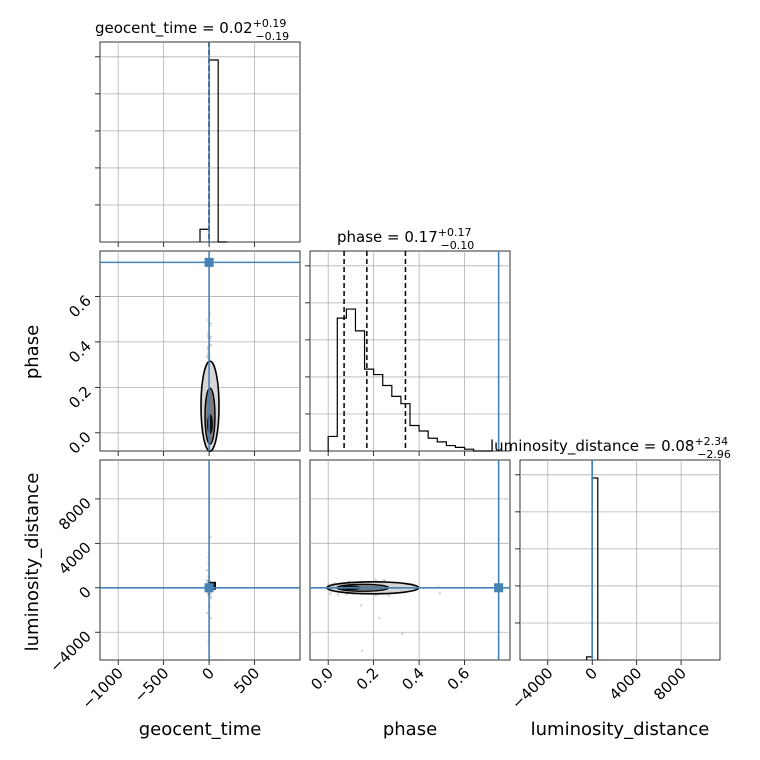 This screenshot has height=760, width=760. Describe the element at coordinates (368, 679) in the screenshot. I see `x-tick-label: 0.2` at that location.